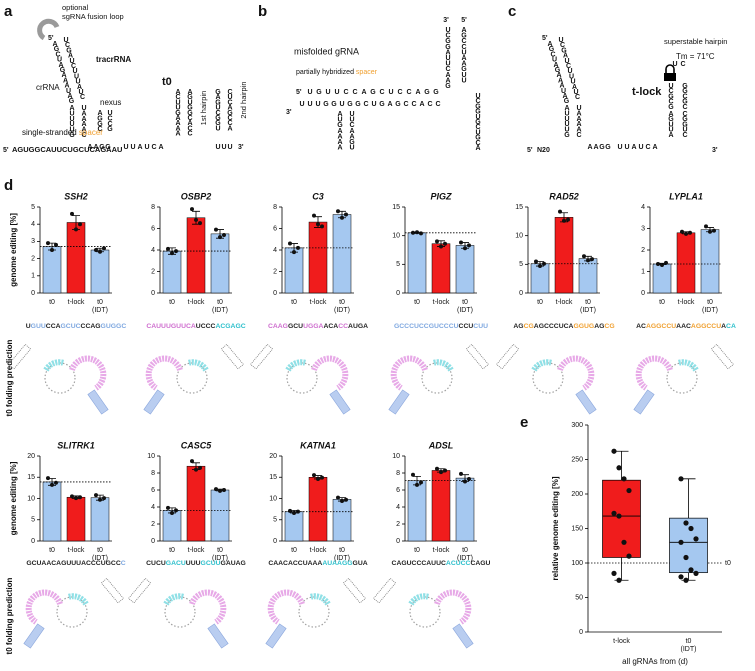  I want to click on label: 3', so click(715, 150).